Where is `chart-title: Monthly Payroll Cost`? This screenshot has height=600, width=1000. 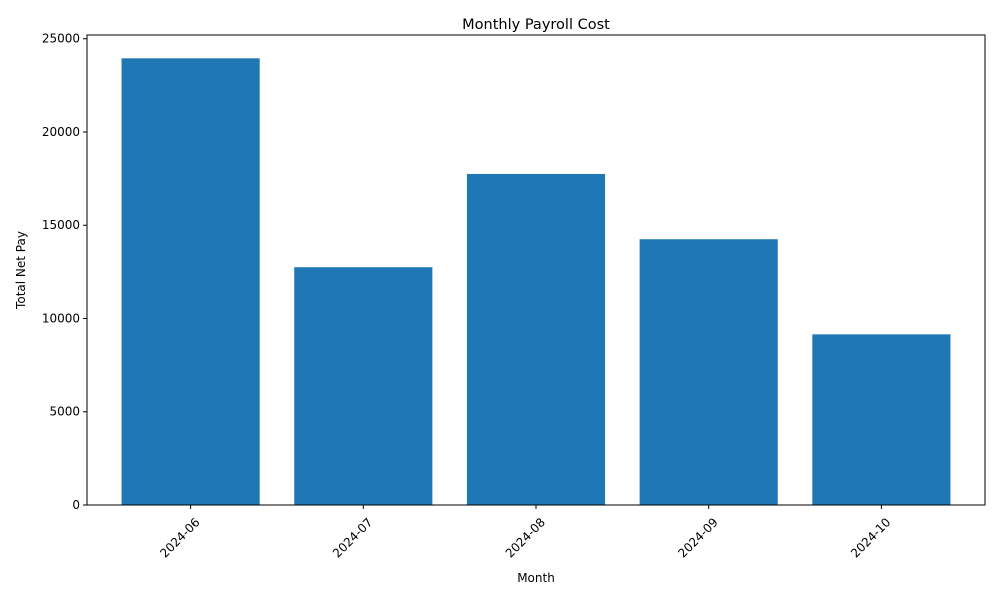 chart-title: Monthly Payroll Cost is located at coordinates (536, 25).